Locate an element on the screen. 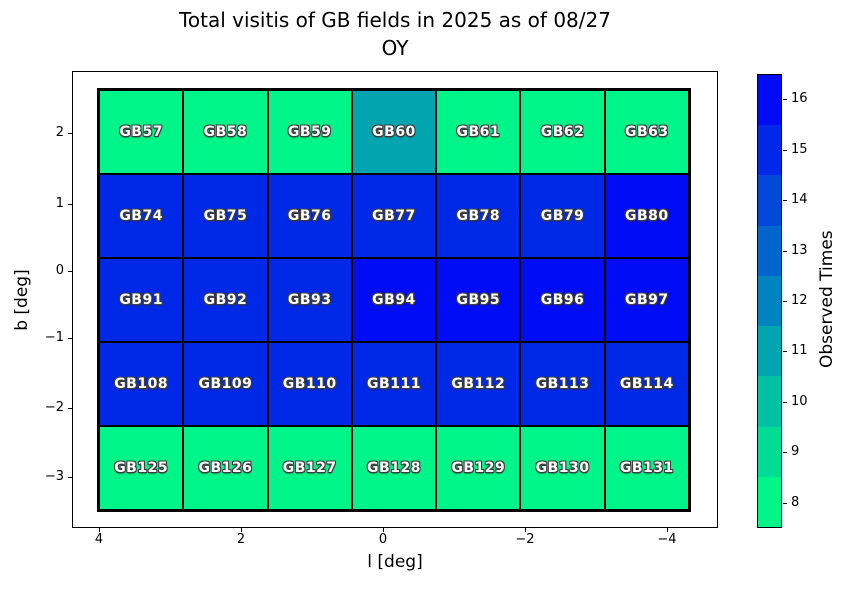  heatmap-cell: GB93 is located at coordinates (309, 300).